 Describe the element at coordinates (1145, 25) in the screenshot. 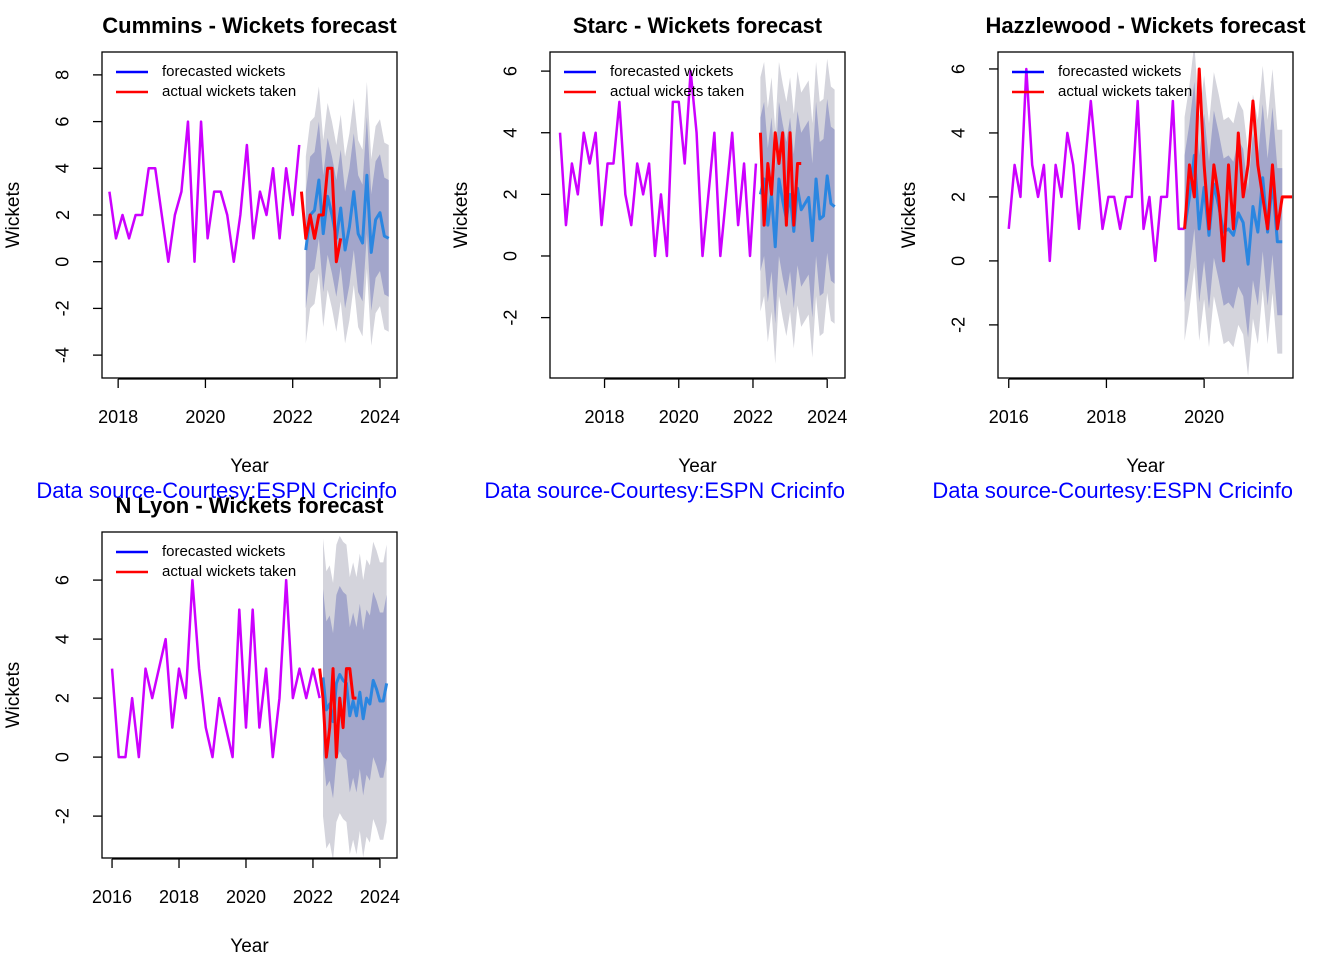

I see `chart-title: Hazzlewood - Wickets forecast` at that location.